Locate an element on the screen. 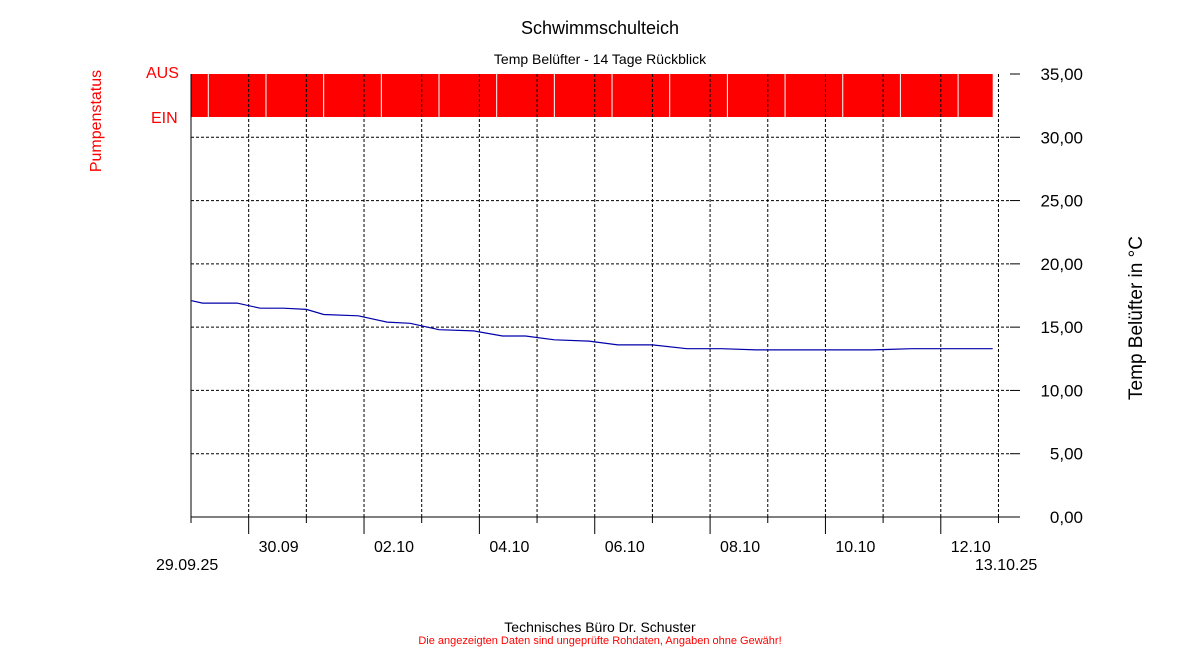  x-tick-label: 06.10 is located at coordinates (625, 547).